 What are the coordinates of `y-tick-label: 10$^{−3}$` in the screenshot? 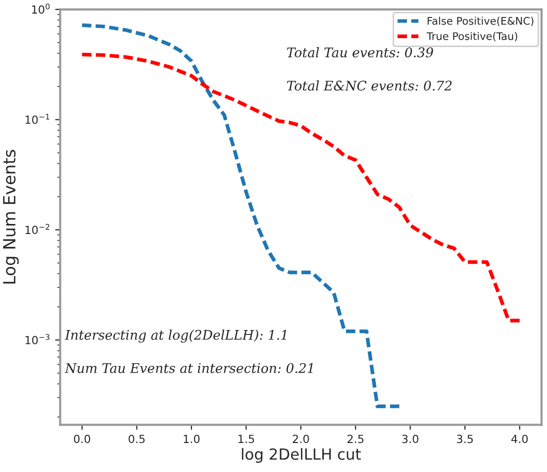 It's located at (38, 339).